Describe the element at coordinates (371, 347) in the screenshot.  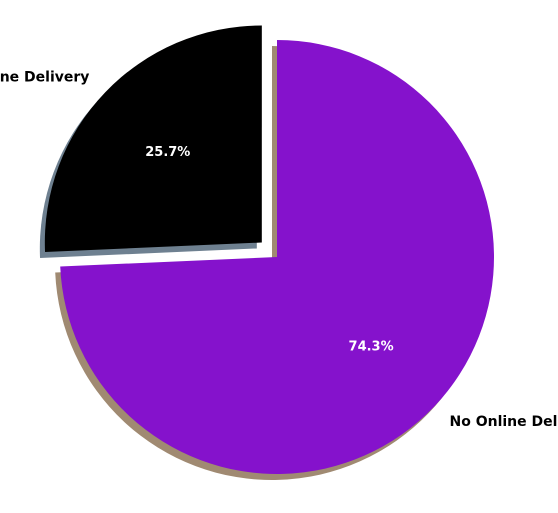
I see `pct-label-no-online-delivery: 74.3%` at that location.